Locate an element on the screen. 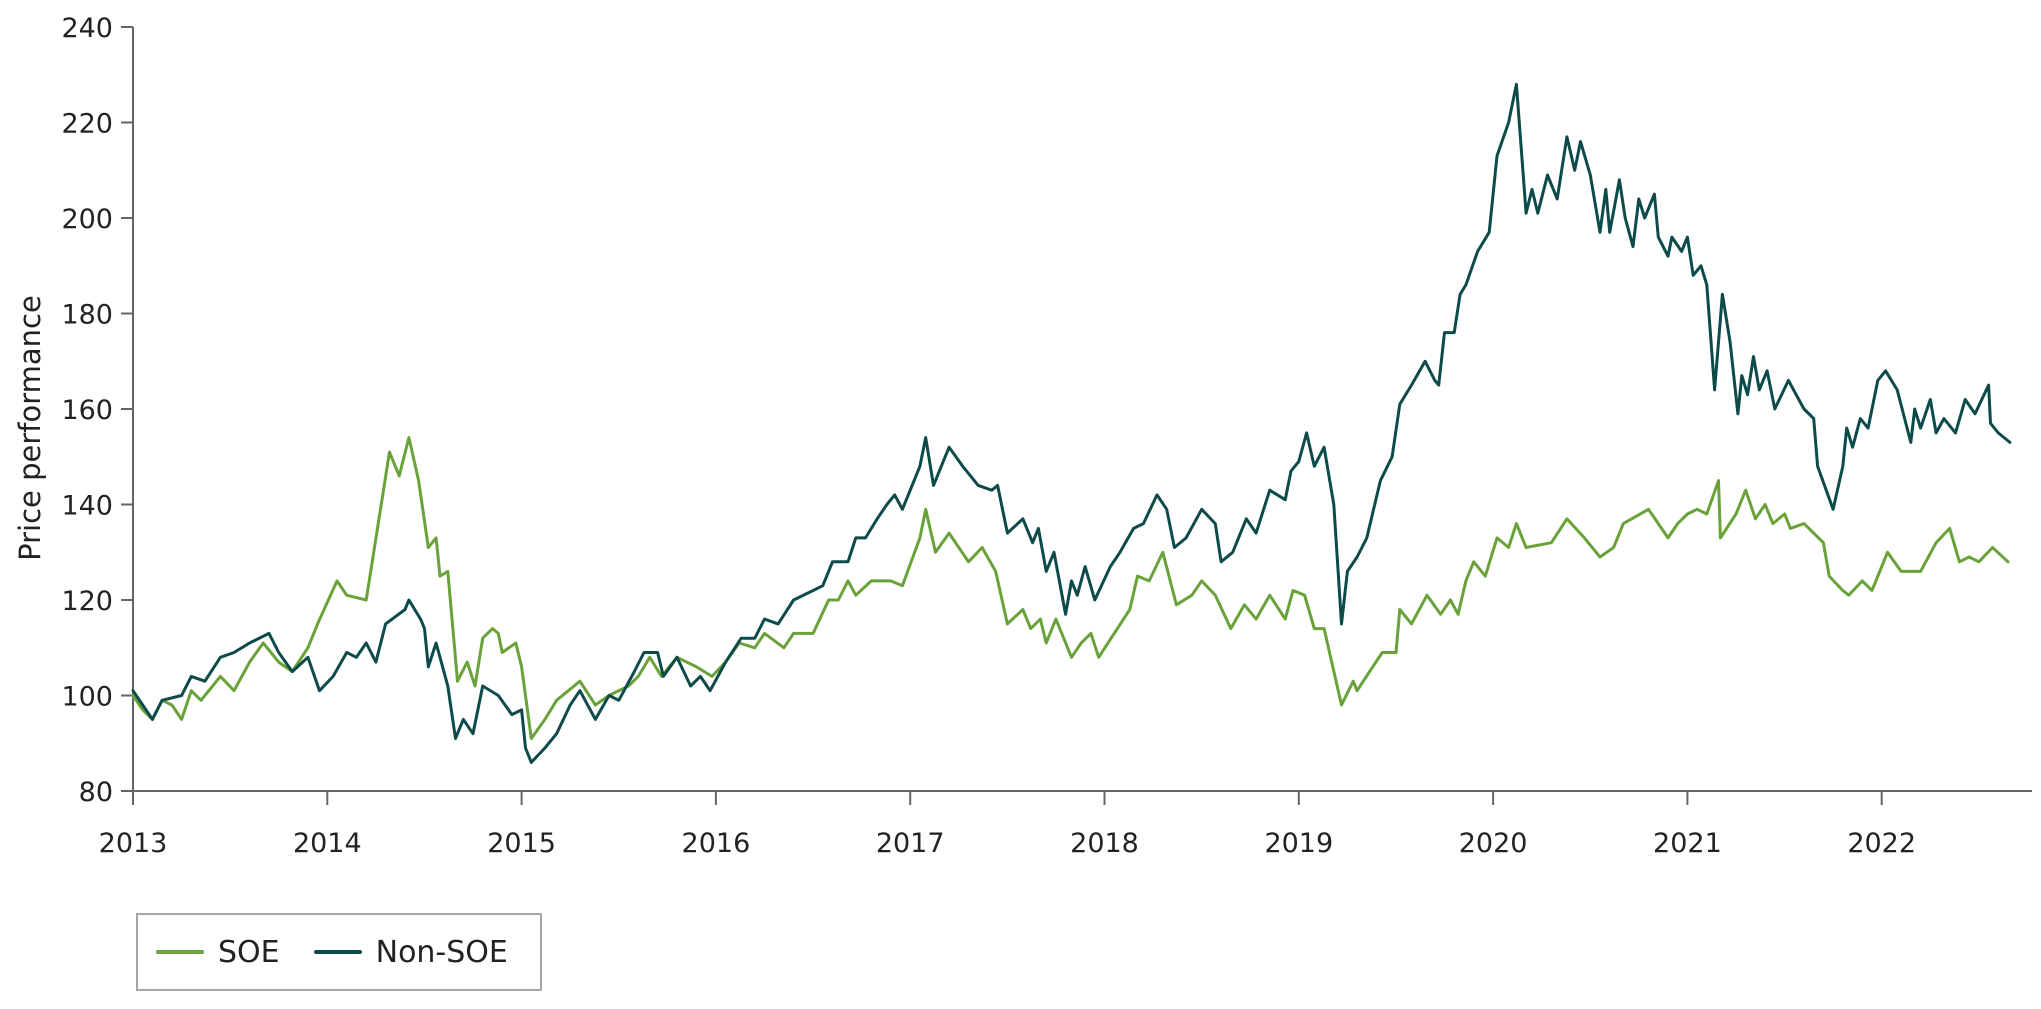 This screenshot has height=1009, width=2041. y-tick-label: 200 is located at coordinates (87, 219).